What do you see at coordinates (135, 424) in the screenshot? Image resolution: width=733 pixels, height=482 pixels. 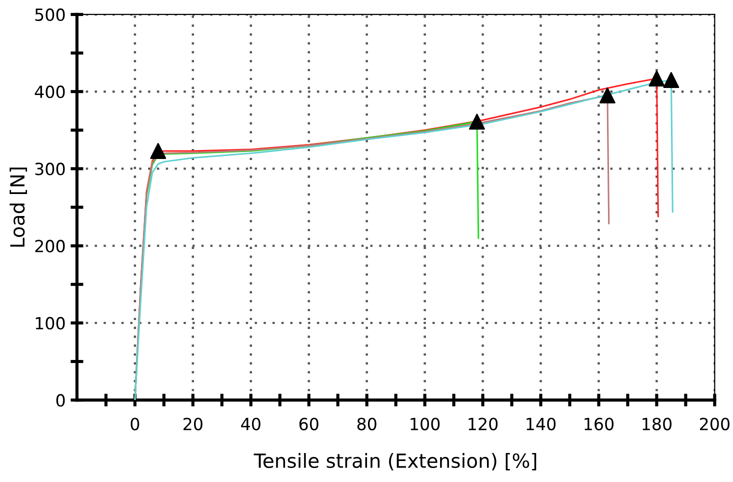 I see `x-tick-label: 0` at bounding box center [135, 424].